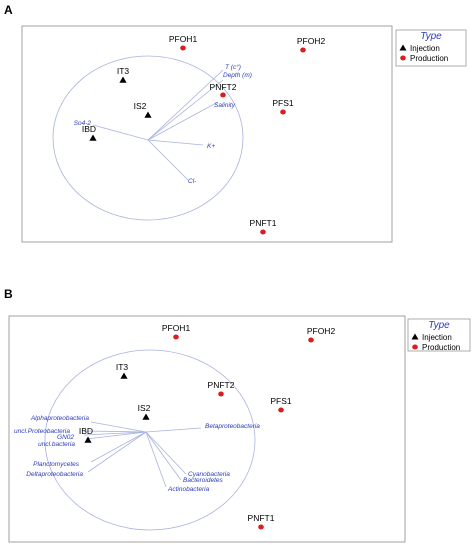 The height and width of the screenshot is (545, 474). Describe the element at coordinates (192, 181) in the screenshot. I see `vector-label: Cl-` at that location.